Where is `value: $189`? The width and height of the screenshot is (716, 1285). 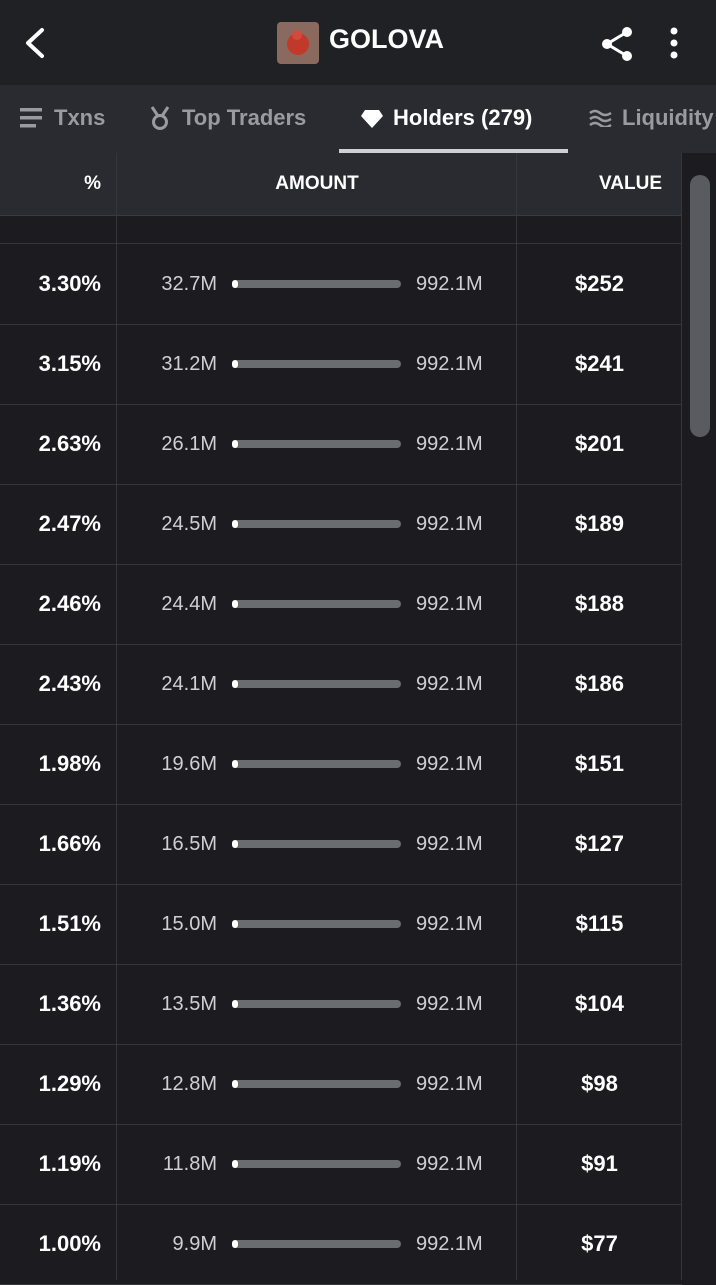
value: $189 is located at coordinates (599, 523).